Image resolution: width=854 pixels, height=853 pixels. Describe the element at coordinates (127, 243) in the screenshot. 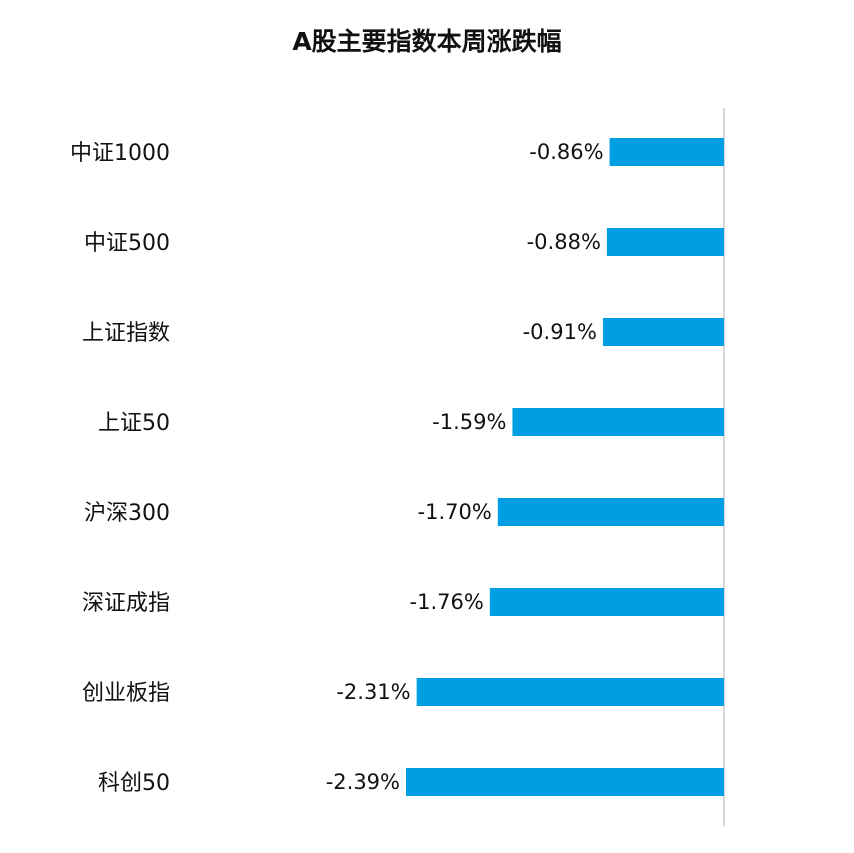

I see `category-label: 中证500` at that location.